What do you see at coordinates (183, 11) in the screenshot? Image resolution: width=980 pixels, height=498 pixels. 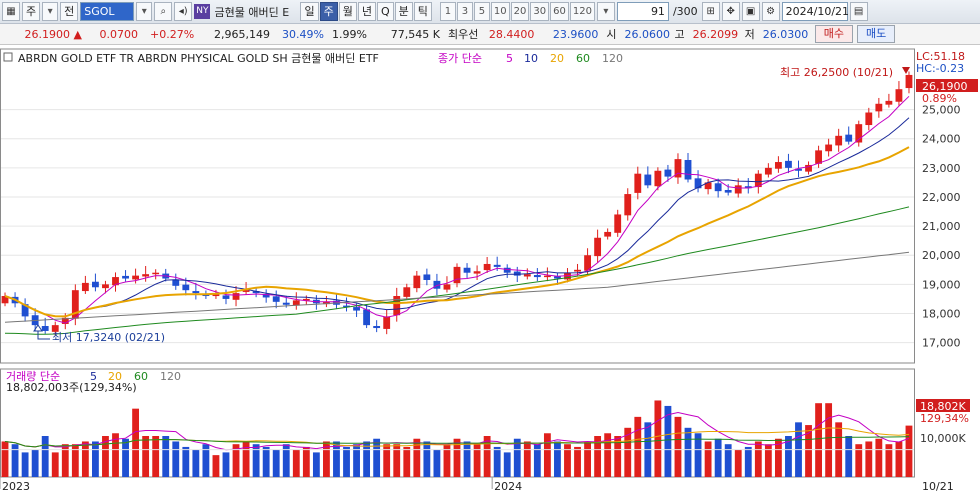 I see `speaker-icon: ◂)` at bounding box center [183, 11].